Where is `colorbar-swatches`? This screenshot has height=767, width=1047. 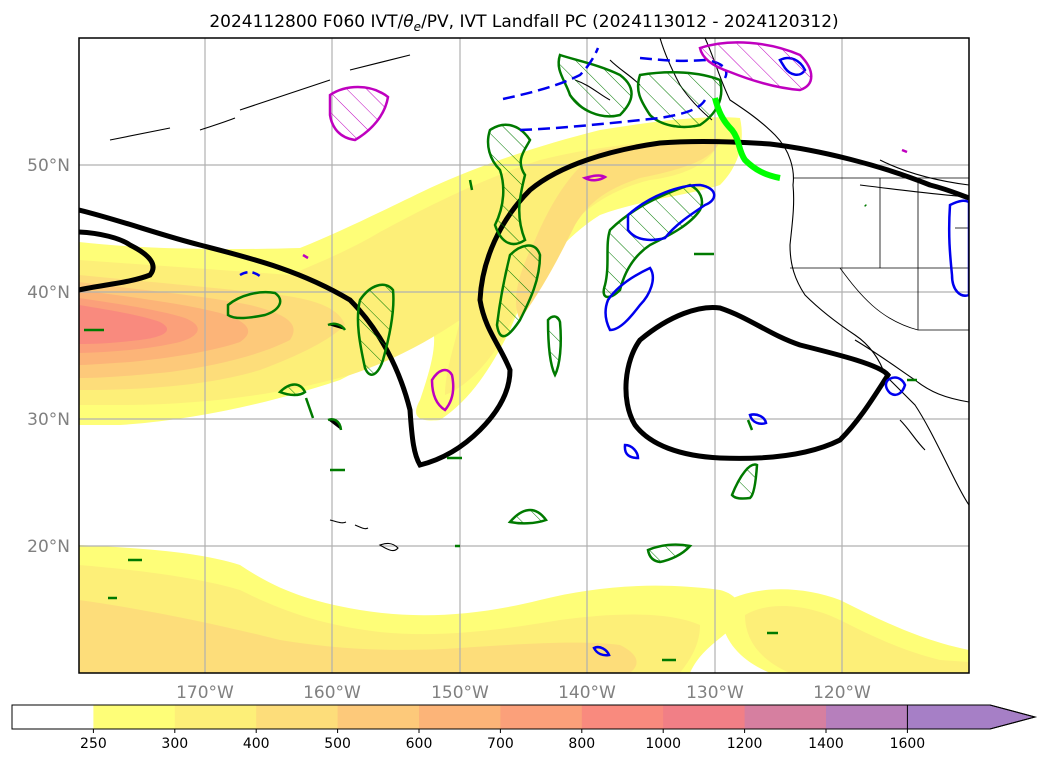
colorbar-swatches is located at coordinates (460, 717).